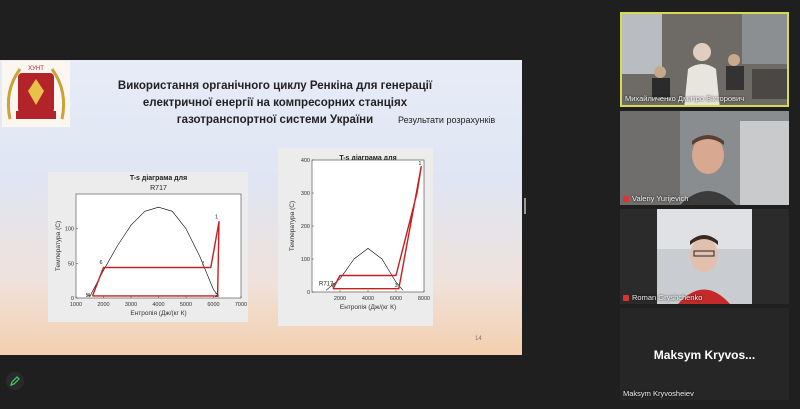 The width and height of the screenshot is (800, 409). What do you see at coordinates (424, 299) in the screenshot?
I see `x-tick-label: 8000` at bounding box center [424, 299].